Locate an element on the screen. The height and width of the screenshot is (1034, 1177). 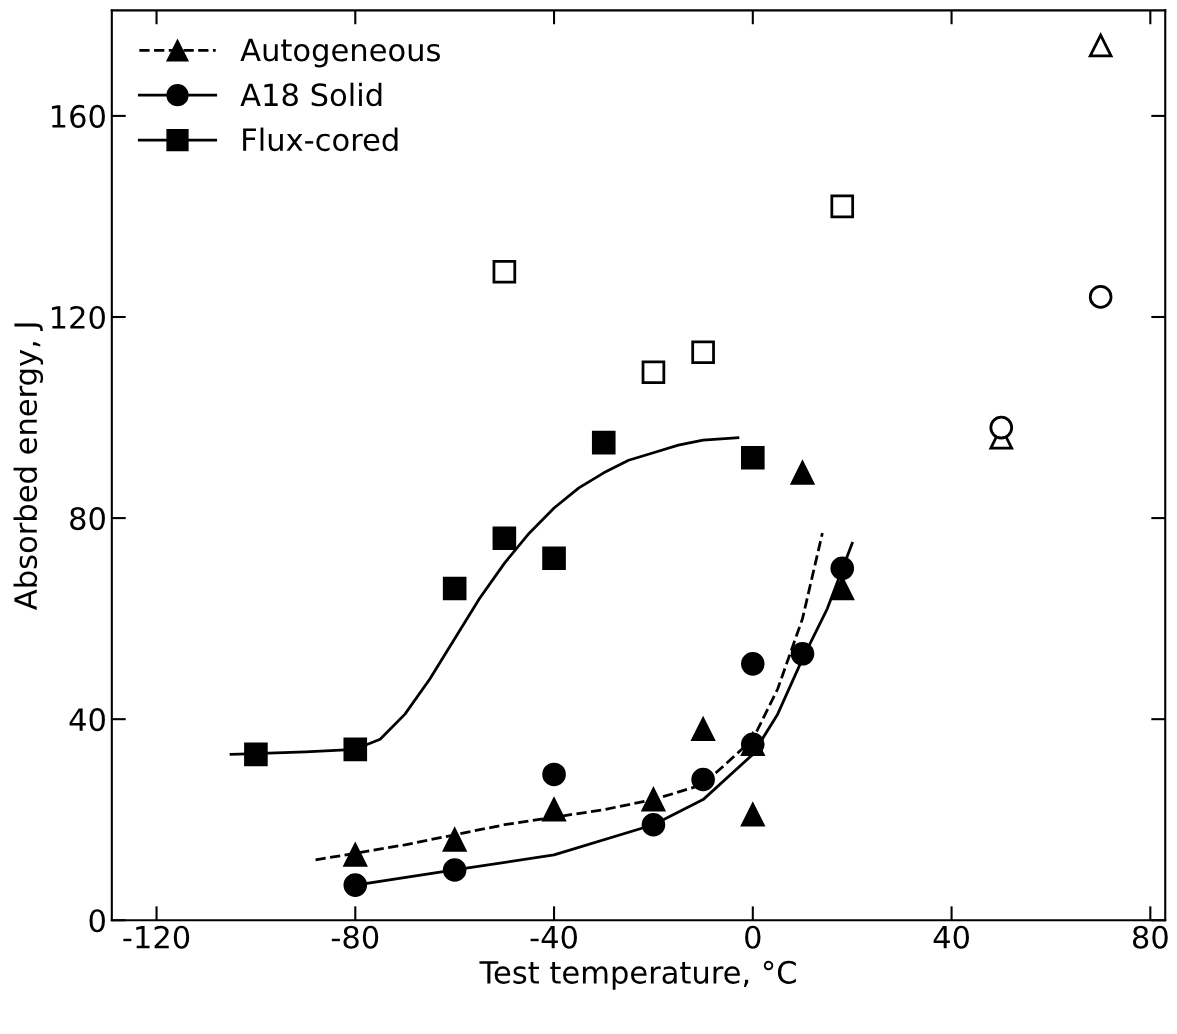
x-tick-label: 80 is located at coordinates (1150, 937).